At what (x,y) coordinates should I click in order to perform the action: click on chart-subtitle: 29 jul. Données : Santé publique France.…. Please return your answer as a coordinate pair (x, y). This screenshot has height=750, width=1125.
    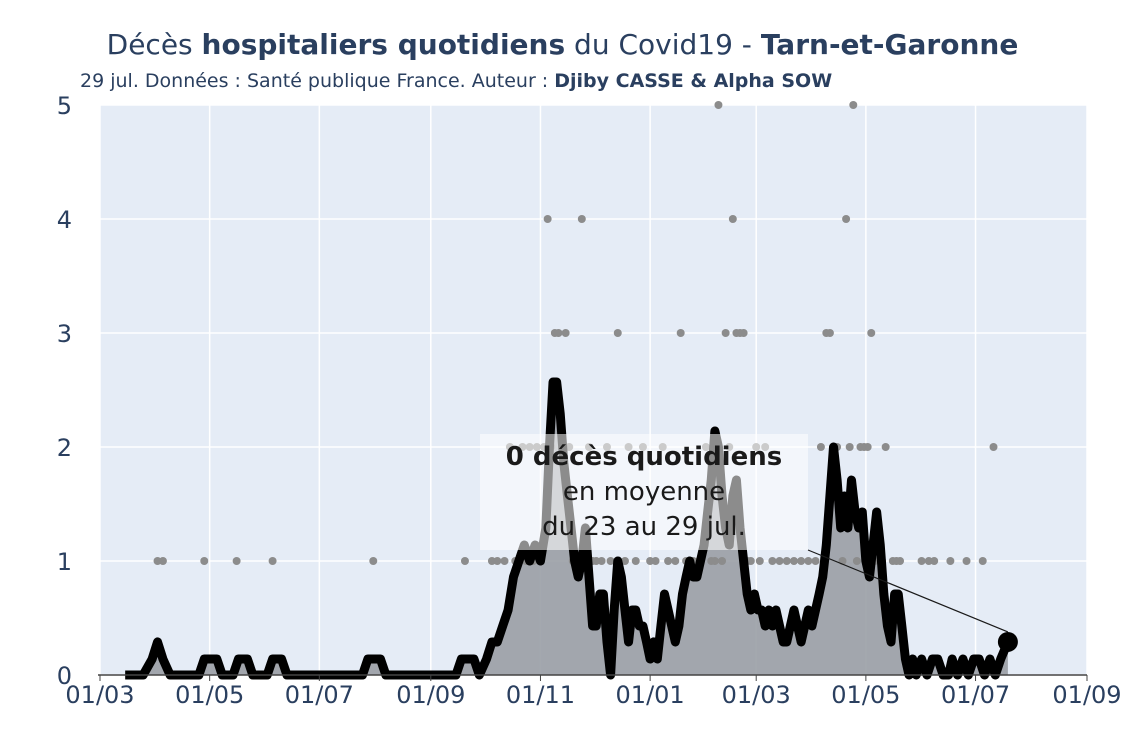
    Looking at the image, I should click on (456, 81).